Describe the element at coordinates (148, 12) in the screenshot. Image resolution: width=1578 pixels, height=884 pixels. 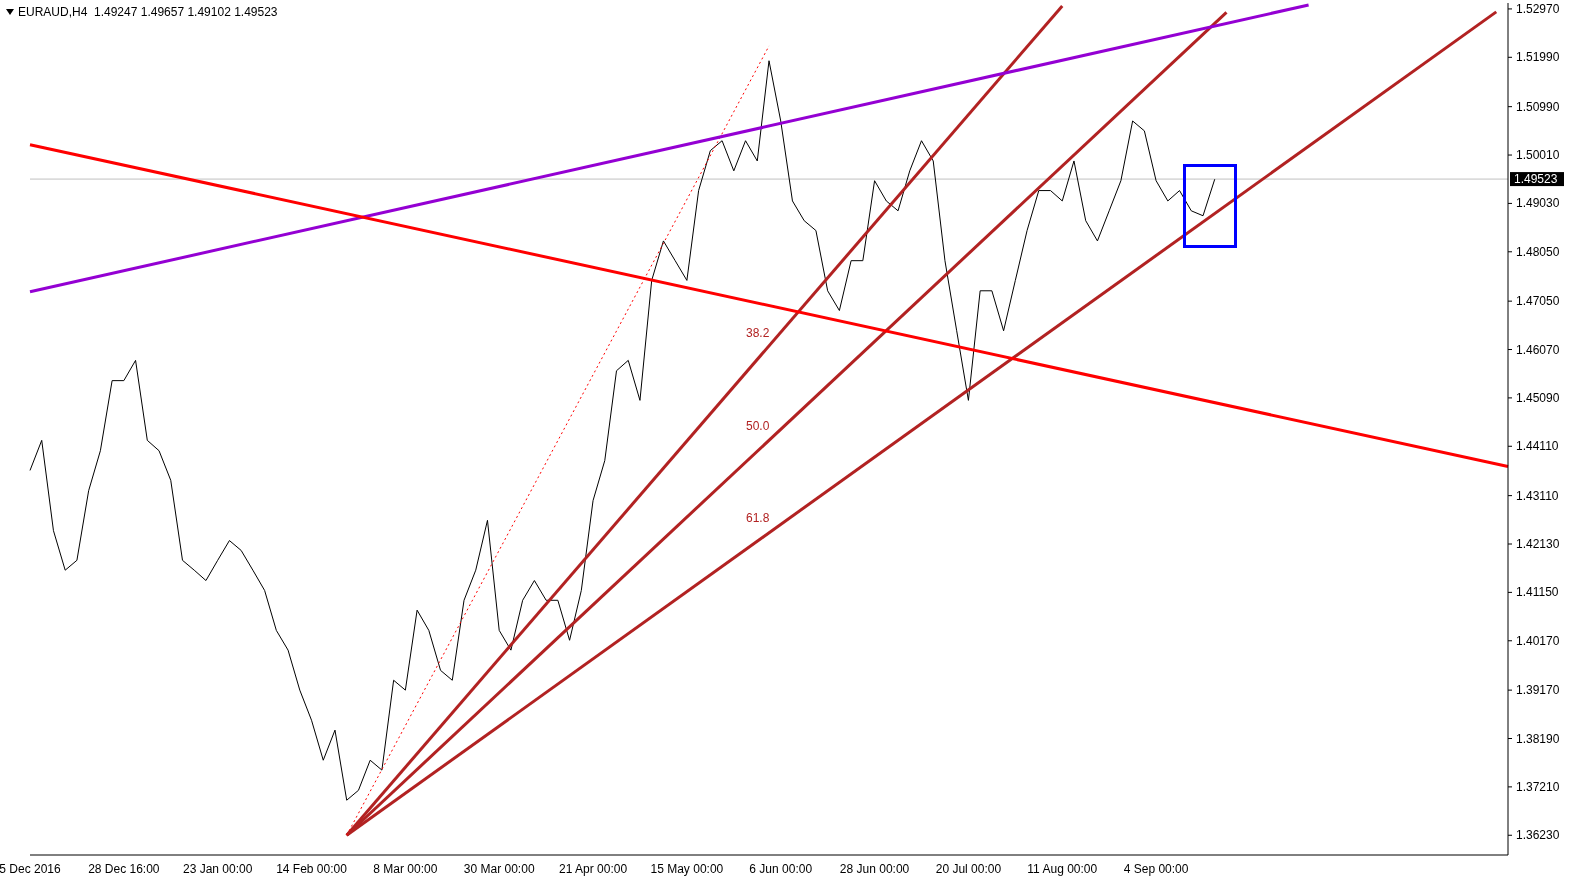
I see `chart-title: EURAUD,H4 1.49247 1.49657 1.49102 1.49523` at that location.